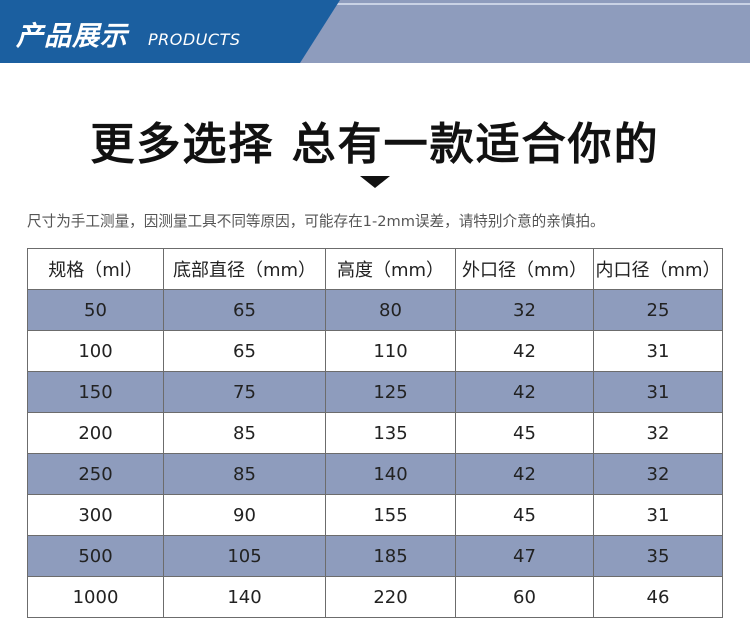 The width and height of the screenshot is (750, 631). What do you see at coordinates (390, 597) in the screenshot?
I see `table-cell: 220` at bounding box center [390, 597].